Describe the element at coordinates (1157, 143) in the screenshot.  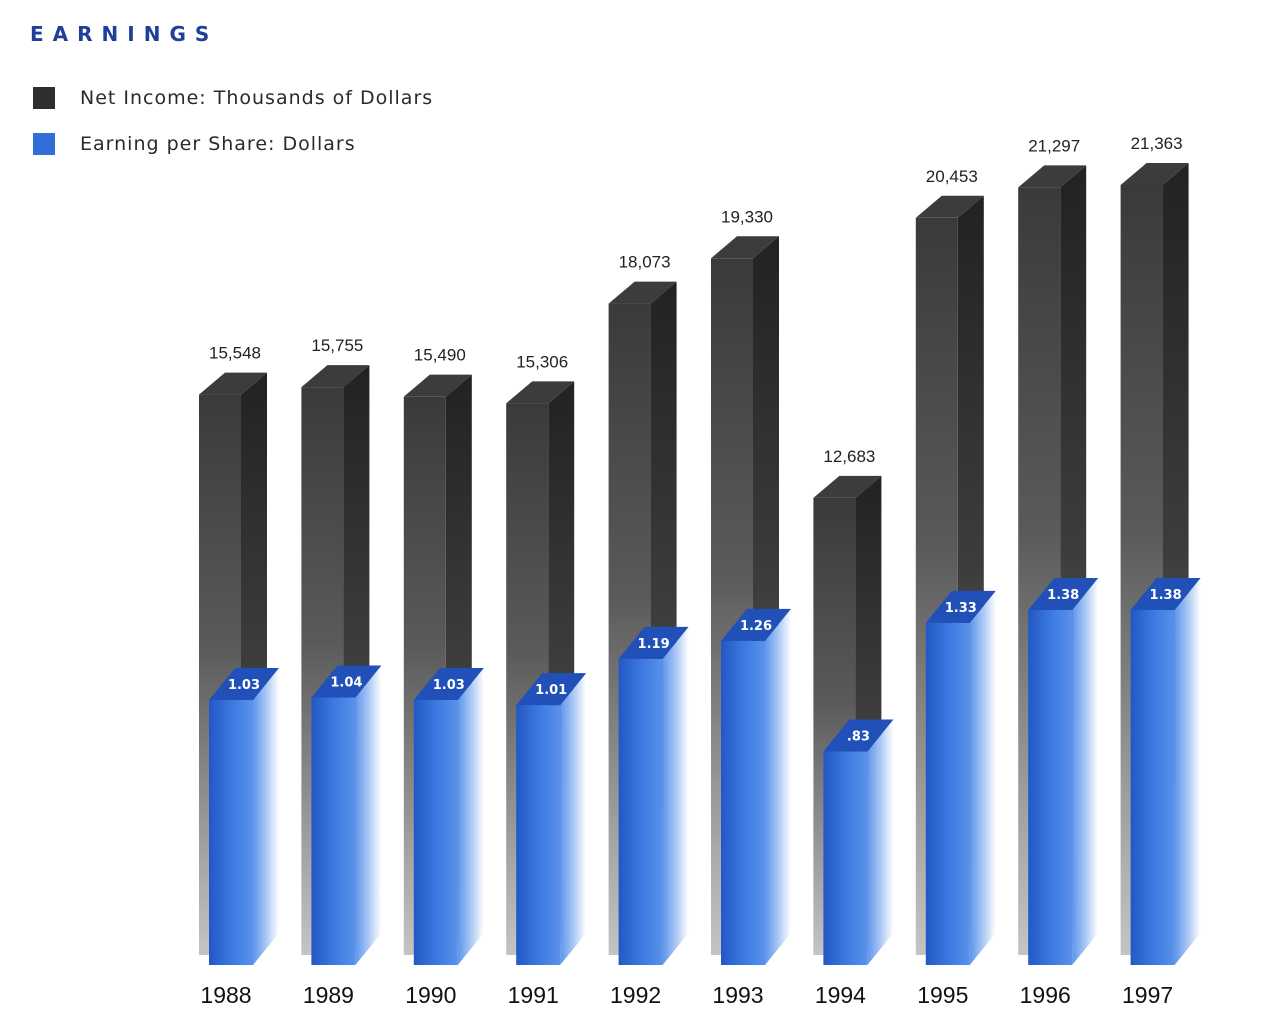
I see `net-income-value-label: 21,363` at that location.